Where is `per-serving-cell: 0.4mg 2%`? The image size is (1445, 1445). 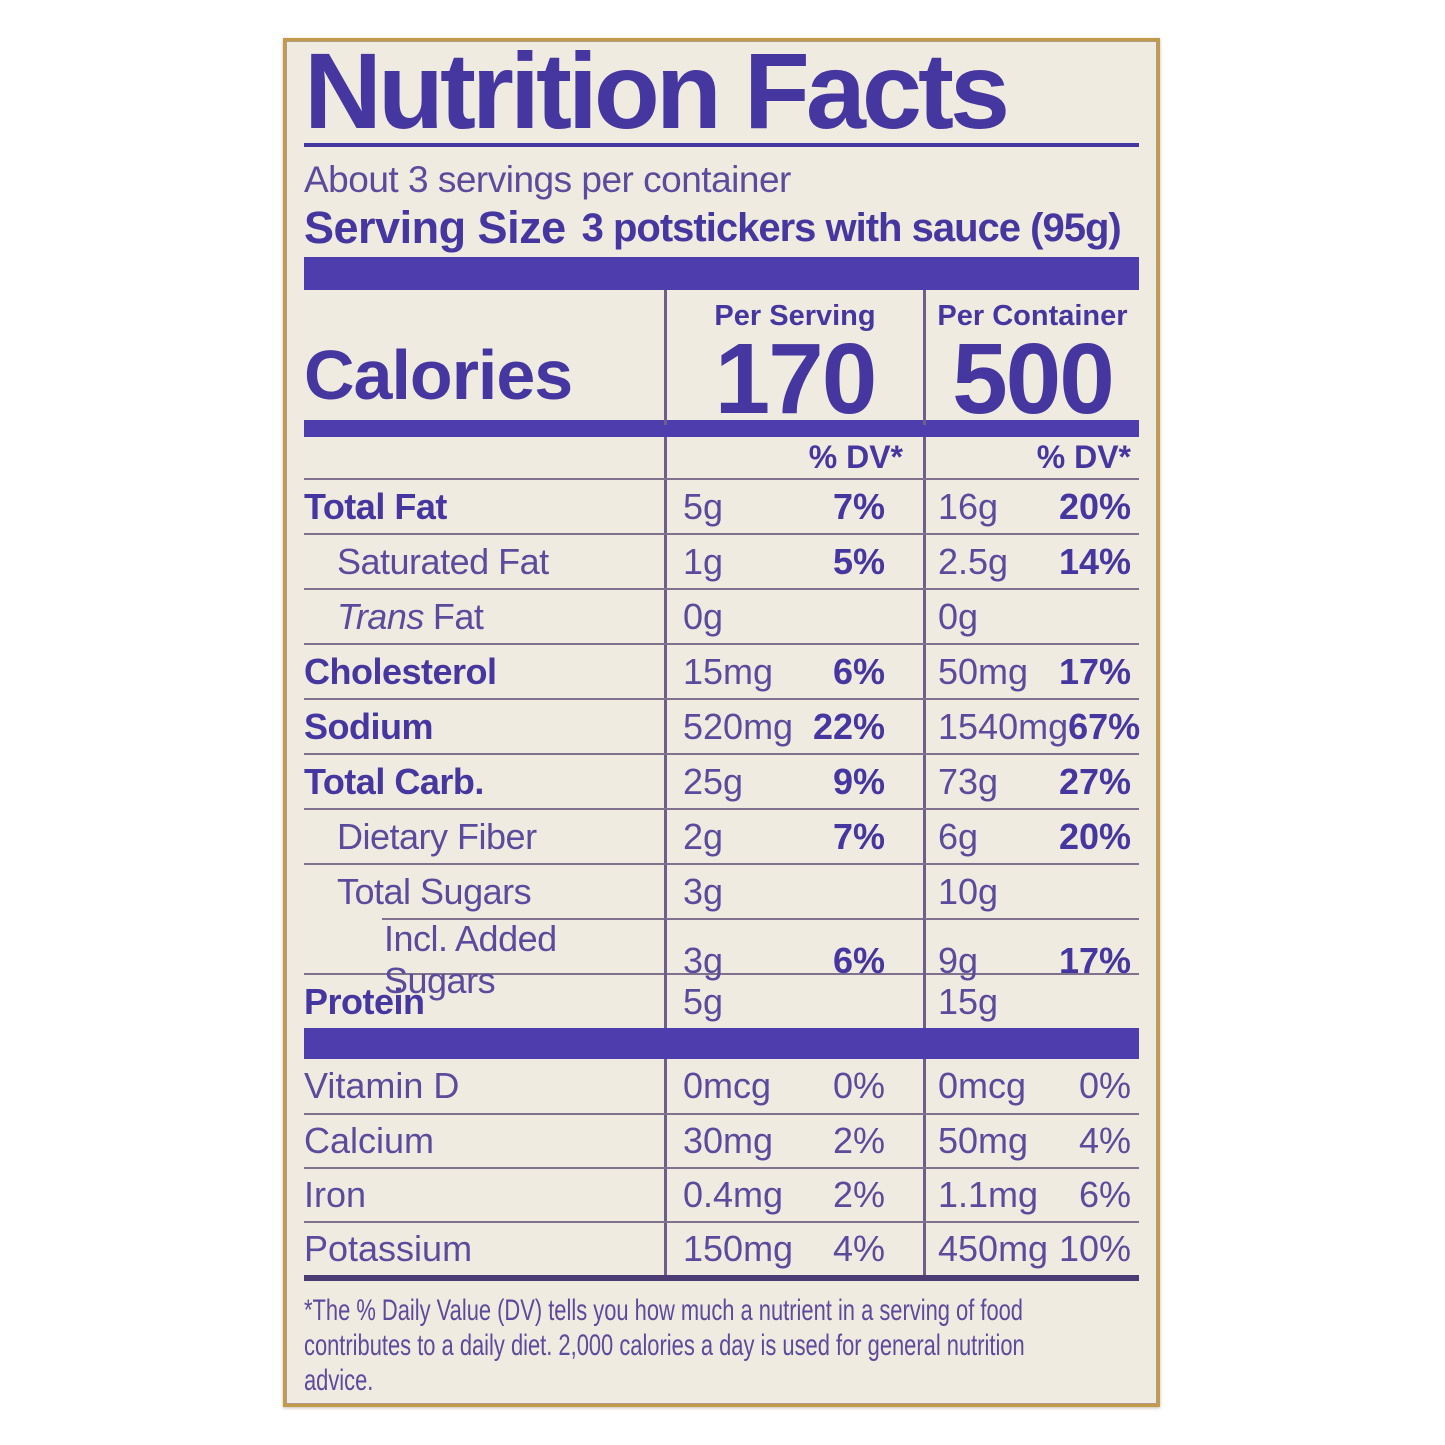 per-serving-cell: 0.4mg 2% is located at coordinates (793, 1195).